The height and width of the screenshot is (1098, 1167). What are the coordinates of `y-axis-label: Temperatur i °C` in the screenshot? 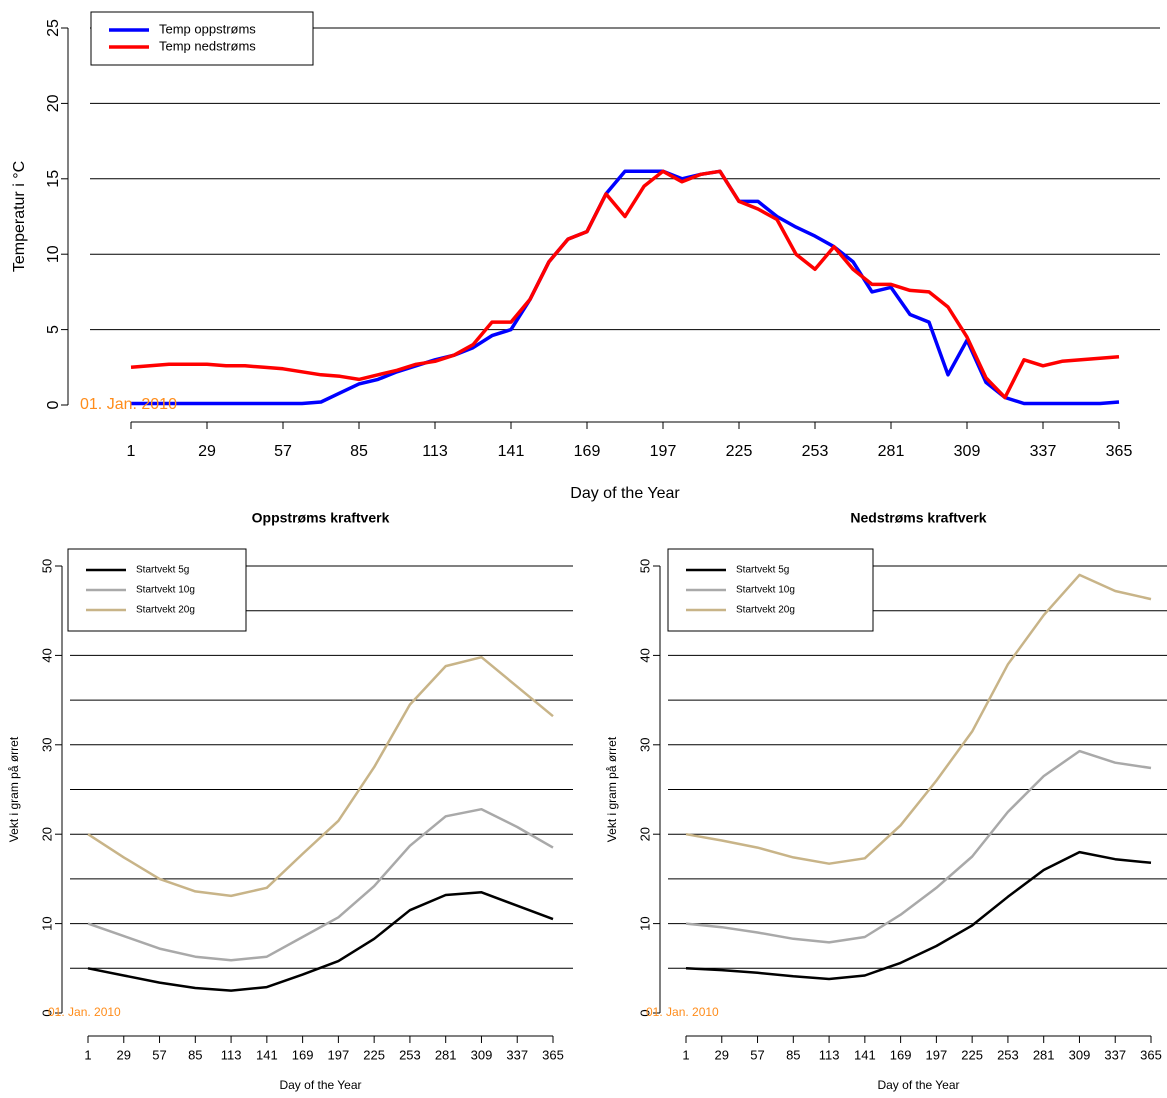 It's located at (19, 216).